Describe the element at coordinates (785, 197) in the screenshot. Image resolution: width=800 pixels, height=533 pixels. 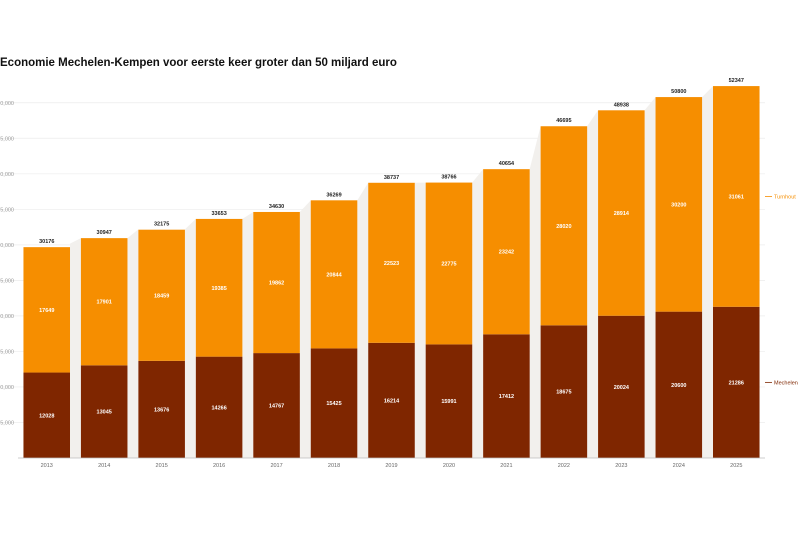
I see `legend-label: Turnhout` at that location.